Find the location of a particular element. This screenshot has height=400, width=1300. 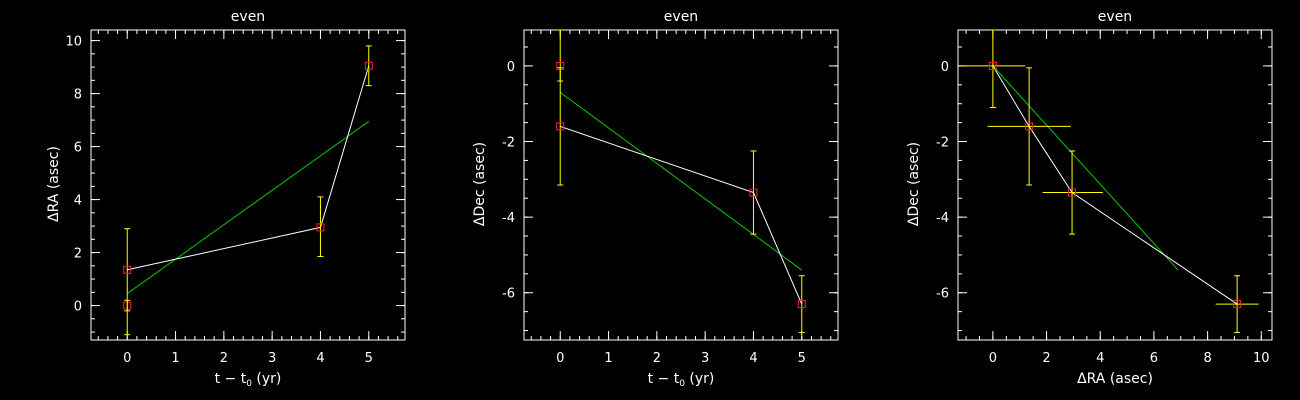

y-tick-label: 8 is located at coordinates (78, 95).